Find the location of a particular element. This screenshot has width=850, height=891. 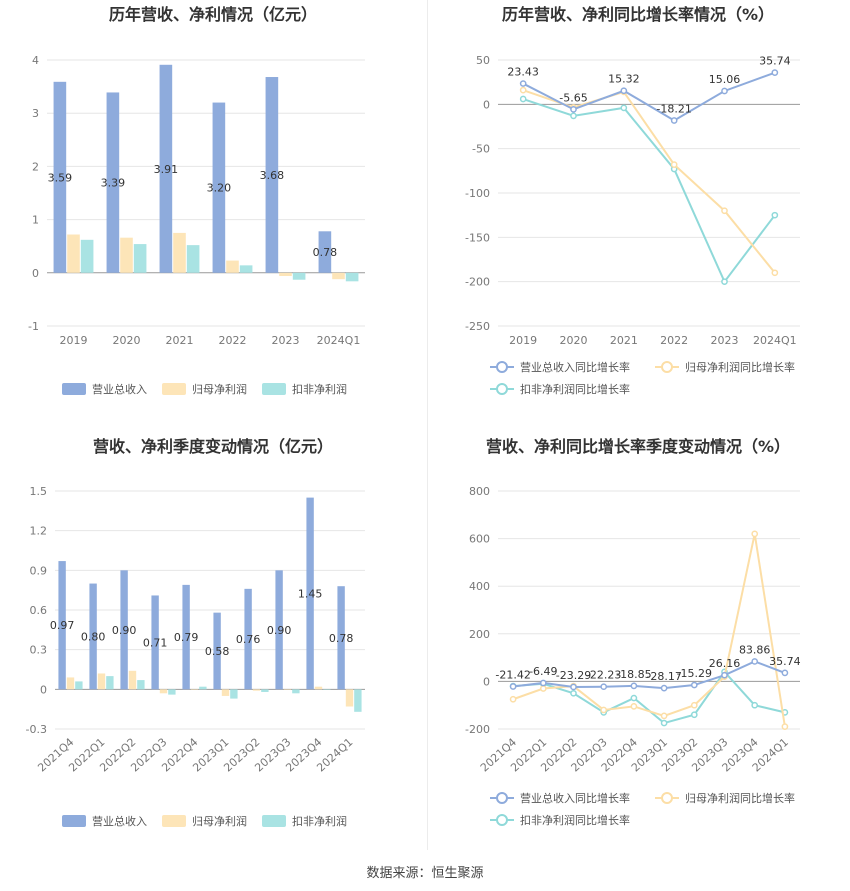

line-data-label: -28.17 is located at coordinates (663, 676).